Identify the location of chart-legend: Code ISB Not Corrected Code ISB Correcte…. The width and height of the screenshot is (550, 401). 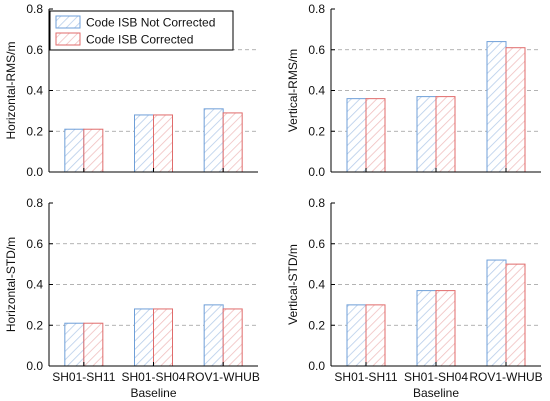
(141, 30).